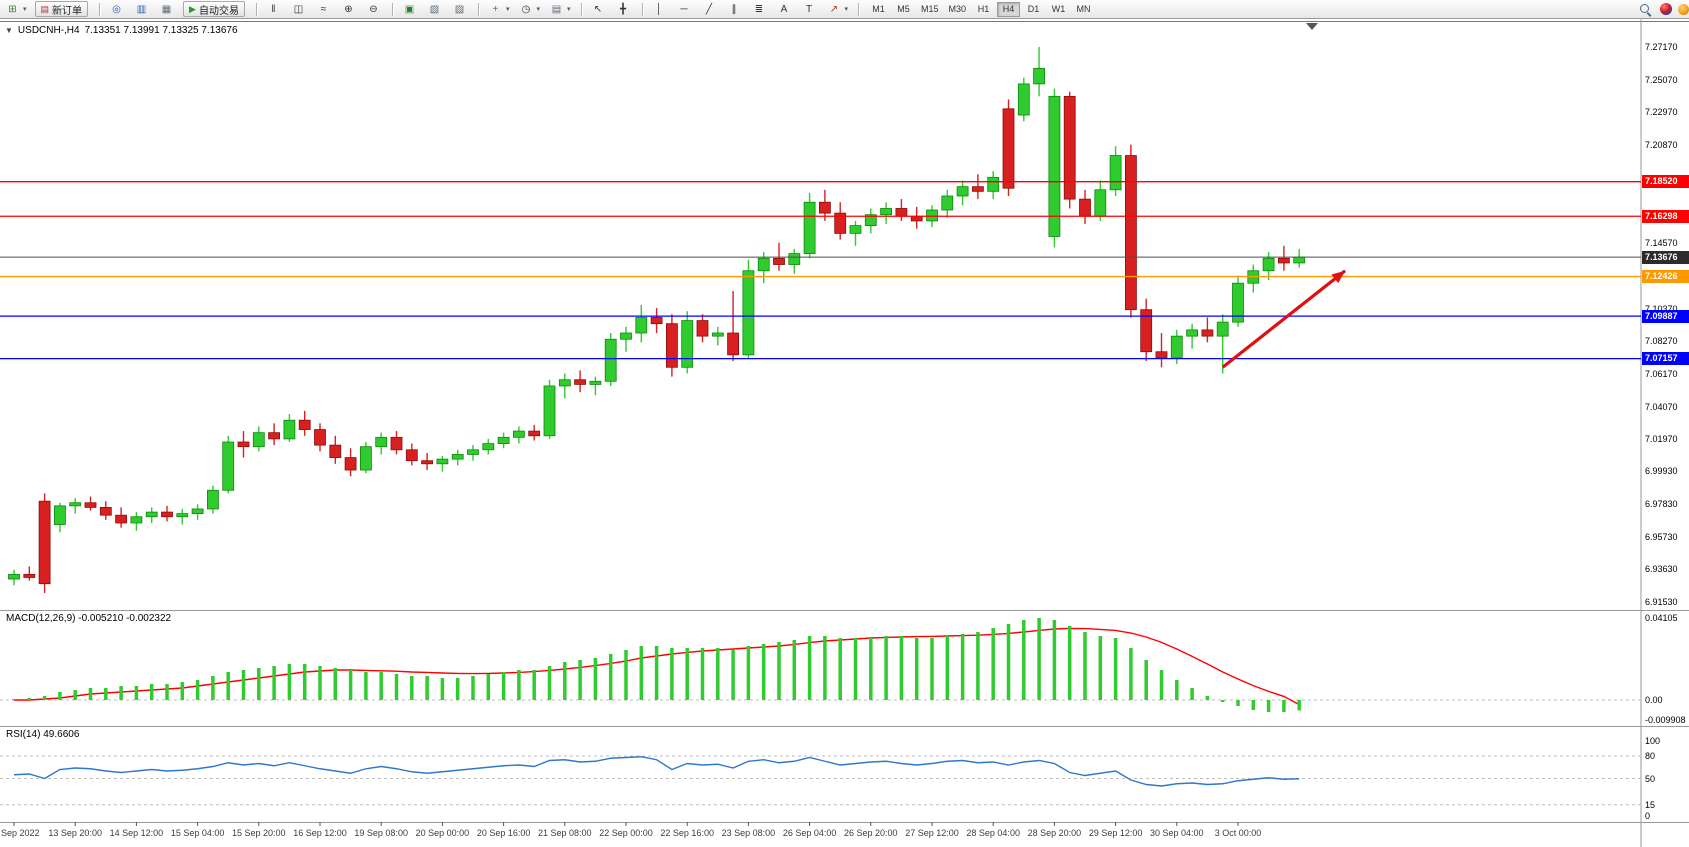 Image resolution: width=1689 pixels, height=847 pixels. What do you see at coordinates (626, 824) in the screenshot?
I see `time-axis-ticks` at bounding box center [626, 824].